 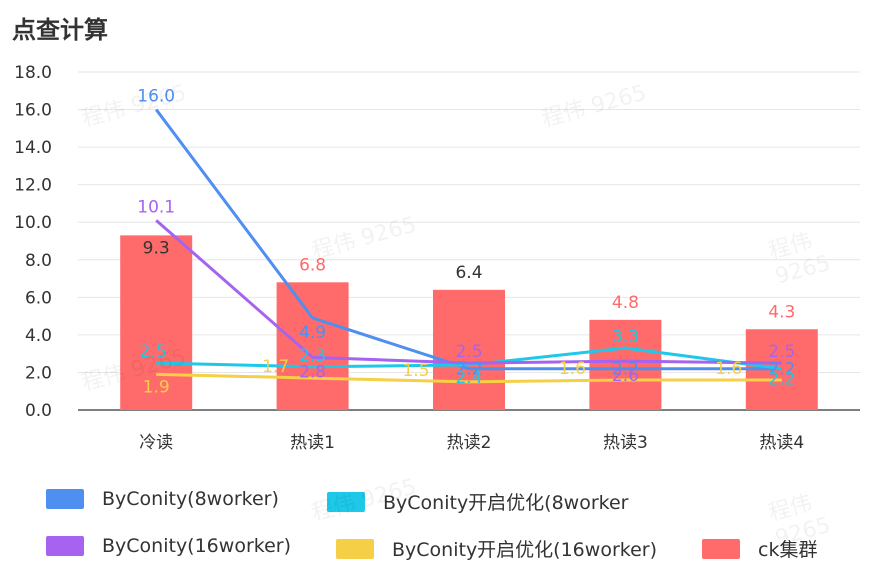 I want to click on legend-swatch-byconity-opt-16worker, so click(x=355, y=548).